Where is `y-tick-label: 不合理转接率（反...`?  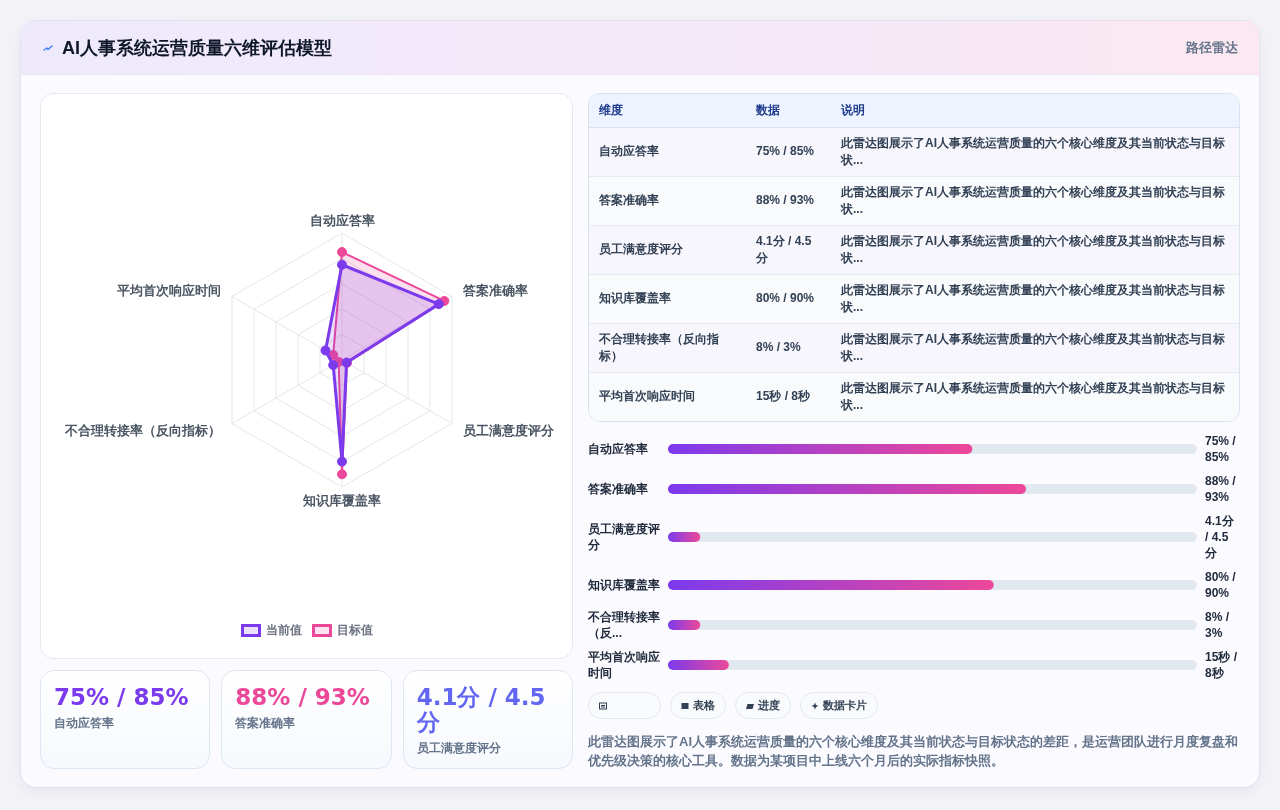
y-tick-label: 不合理转接率（反... is located at coordinates (624, 625).